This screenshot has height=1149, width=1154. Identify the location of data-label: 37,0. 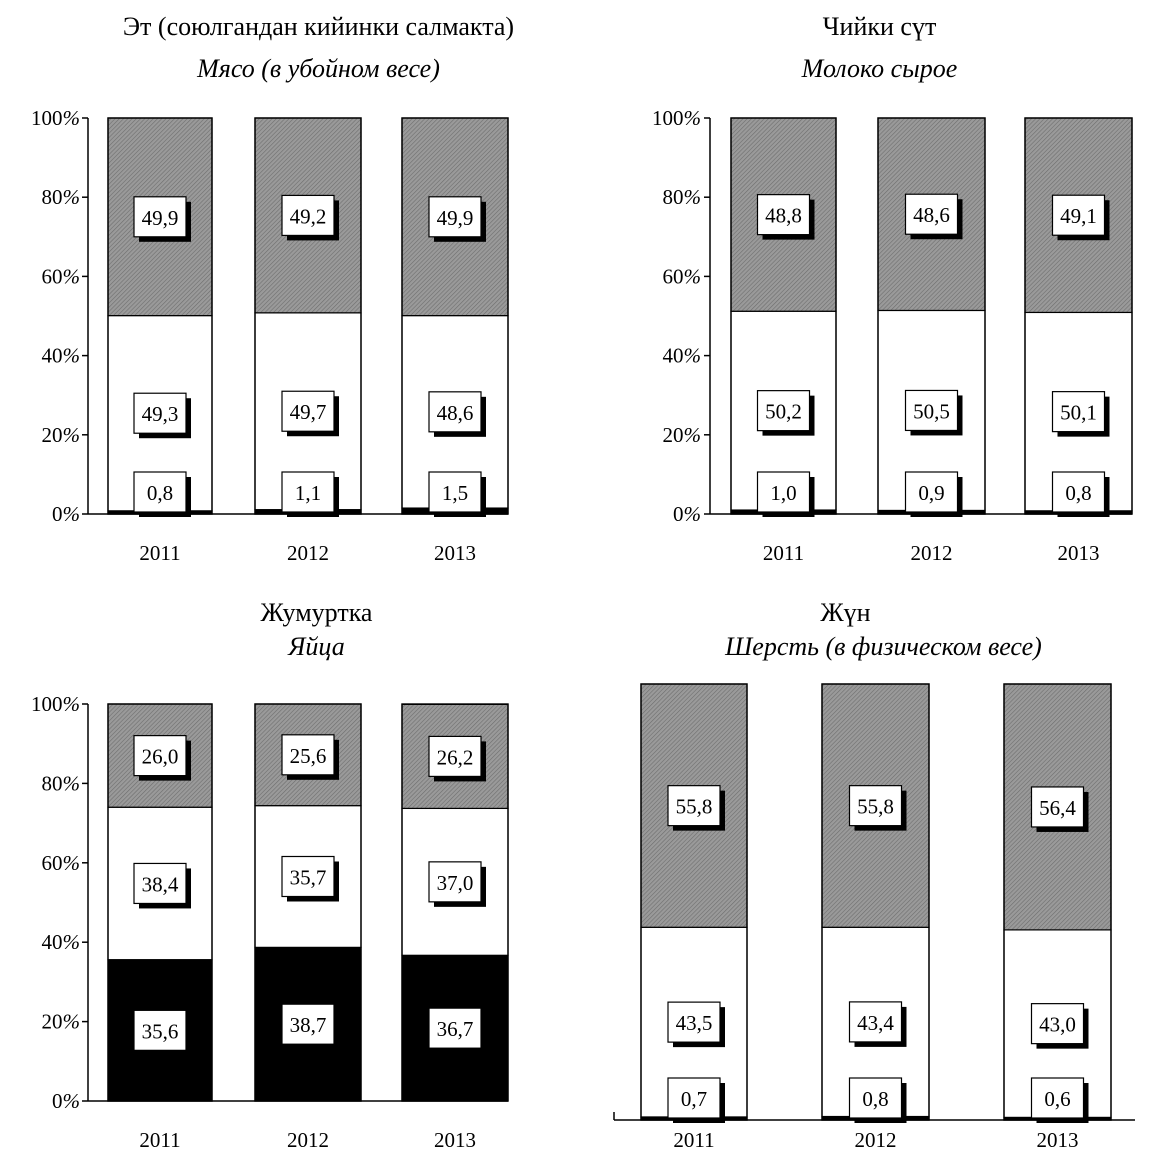
(455, 883).